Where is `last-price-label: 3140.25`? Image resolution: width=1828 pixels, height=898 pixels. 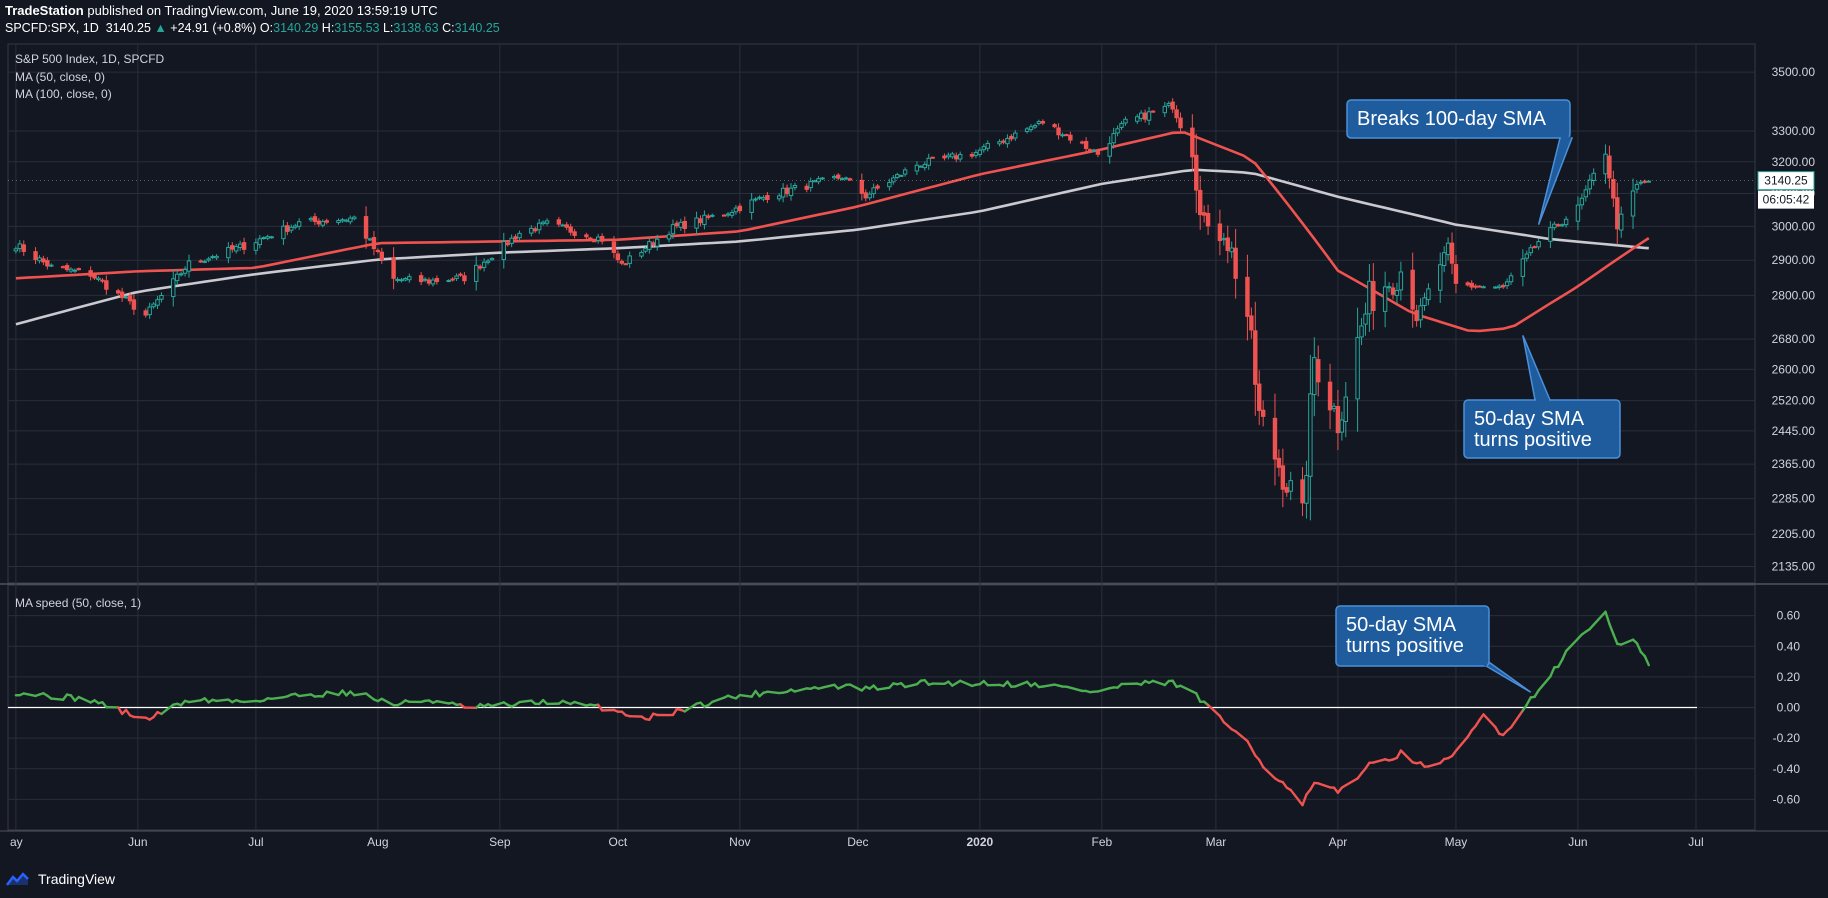 last-price-label: 3140.25 is located at coordinates (1786, 181).